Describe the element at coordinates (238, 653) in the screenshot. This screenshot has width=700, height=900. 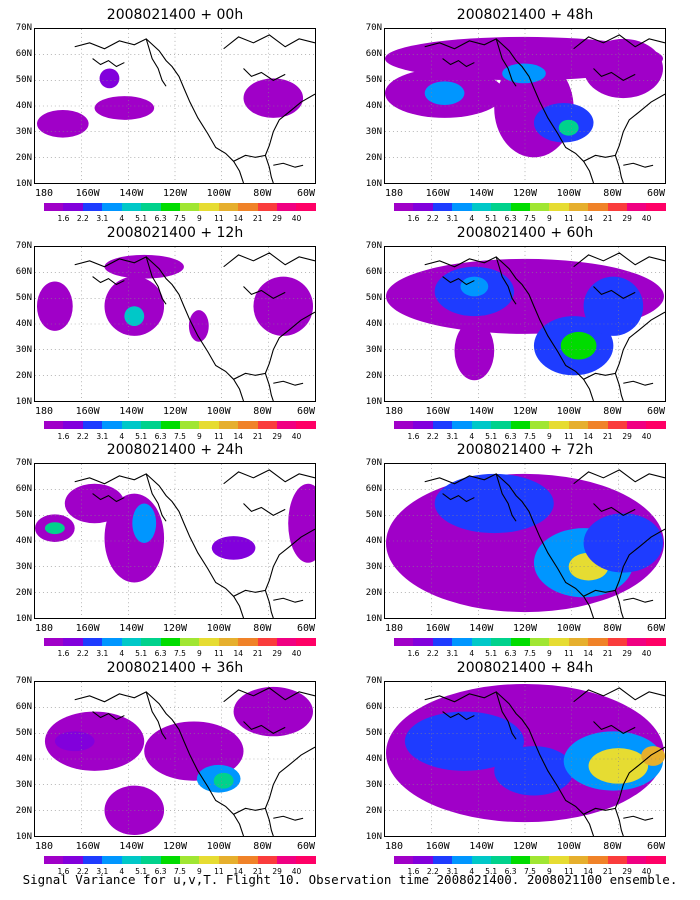
I see `colorbar-label: 14` at that location.